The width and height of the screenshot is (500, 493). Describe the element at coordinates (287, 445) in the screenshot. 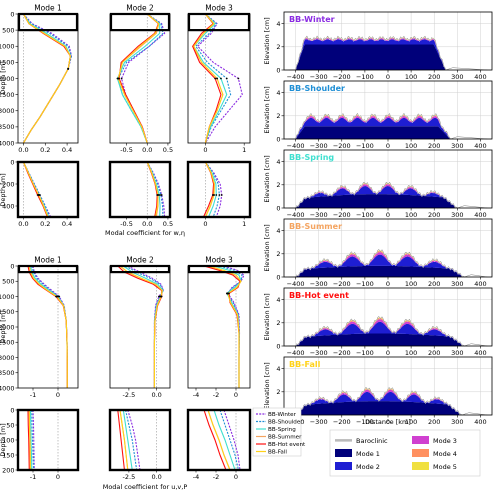

I see `legend-label: BB-Hot event` at that location.